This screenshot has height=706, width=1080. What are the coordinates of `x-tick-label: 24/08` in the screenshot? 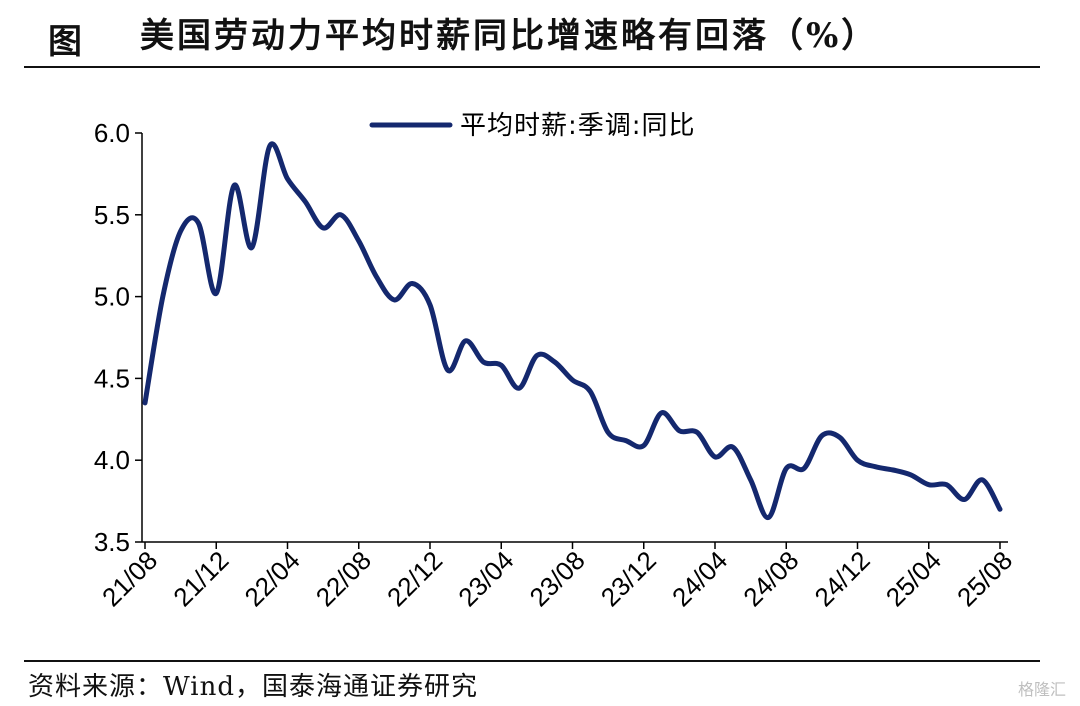 It's located at (770, 578).